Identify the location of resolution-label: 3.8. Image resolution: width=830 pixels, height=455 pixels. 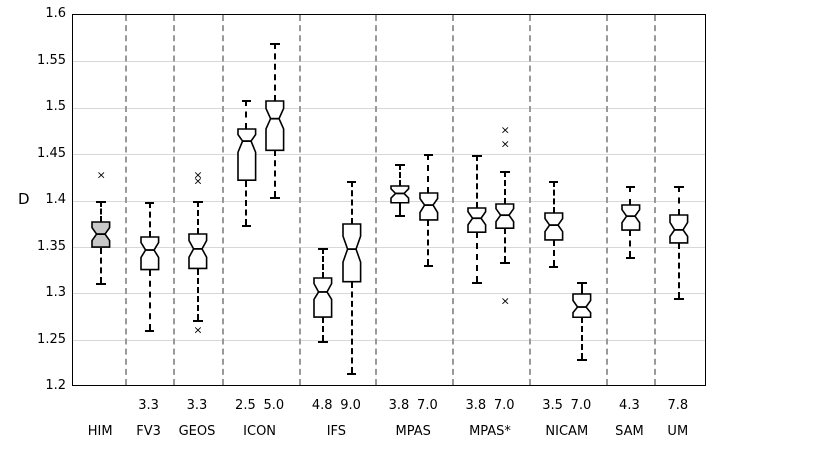
(399, 405).